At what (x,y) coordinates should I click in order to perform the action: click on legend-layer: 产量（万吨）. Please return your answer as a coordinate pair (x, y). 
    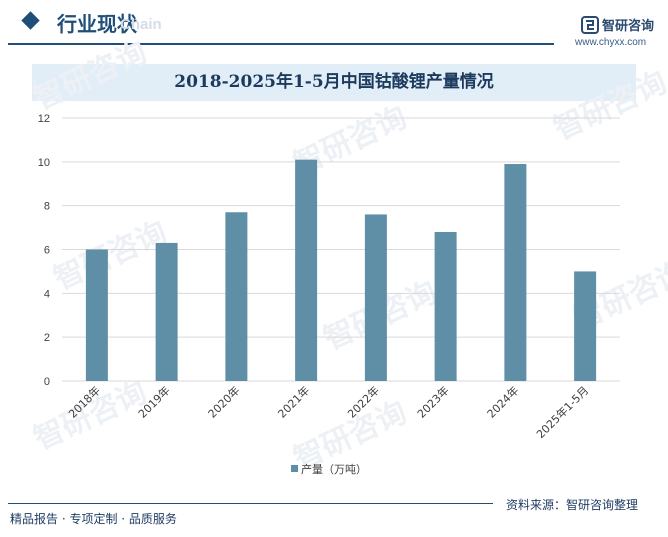
    Looking at the image, I should click on (329, 469).